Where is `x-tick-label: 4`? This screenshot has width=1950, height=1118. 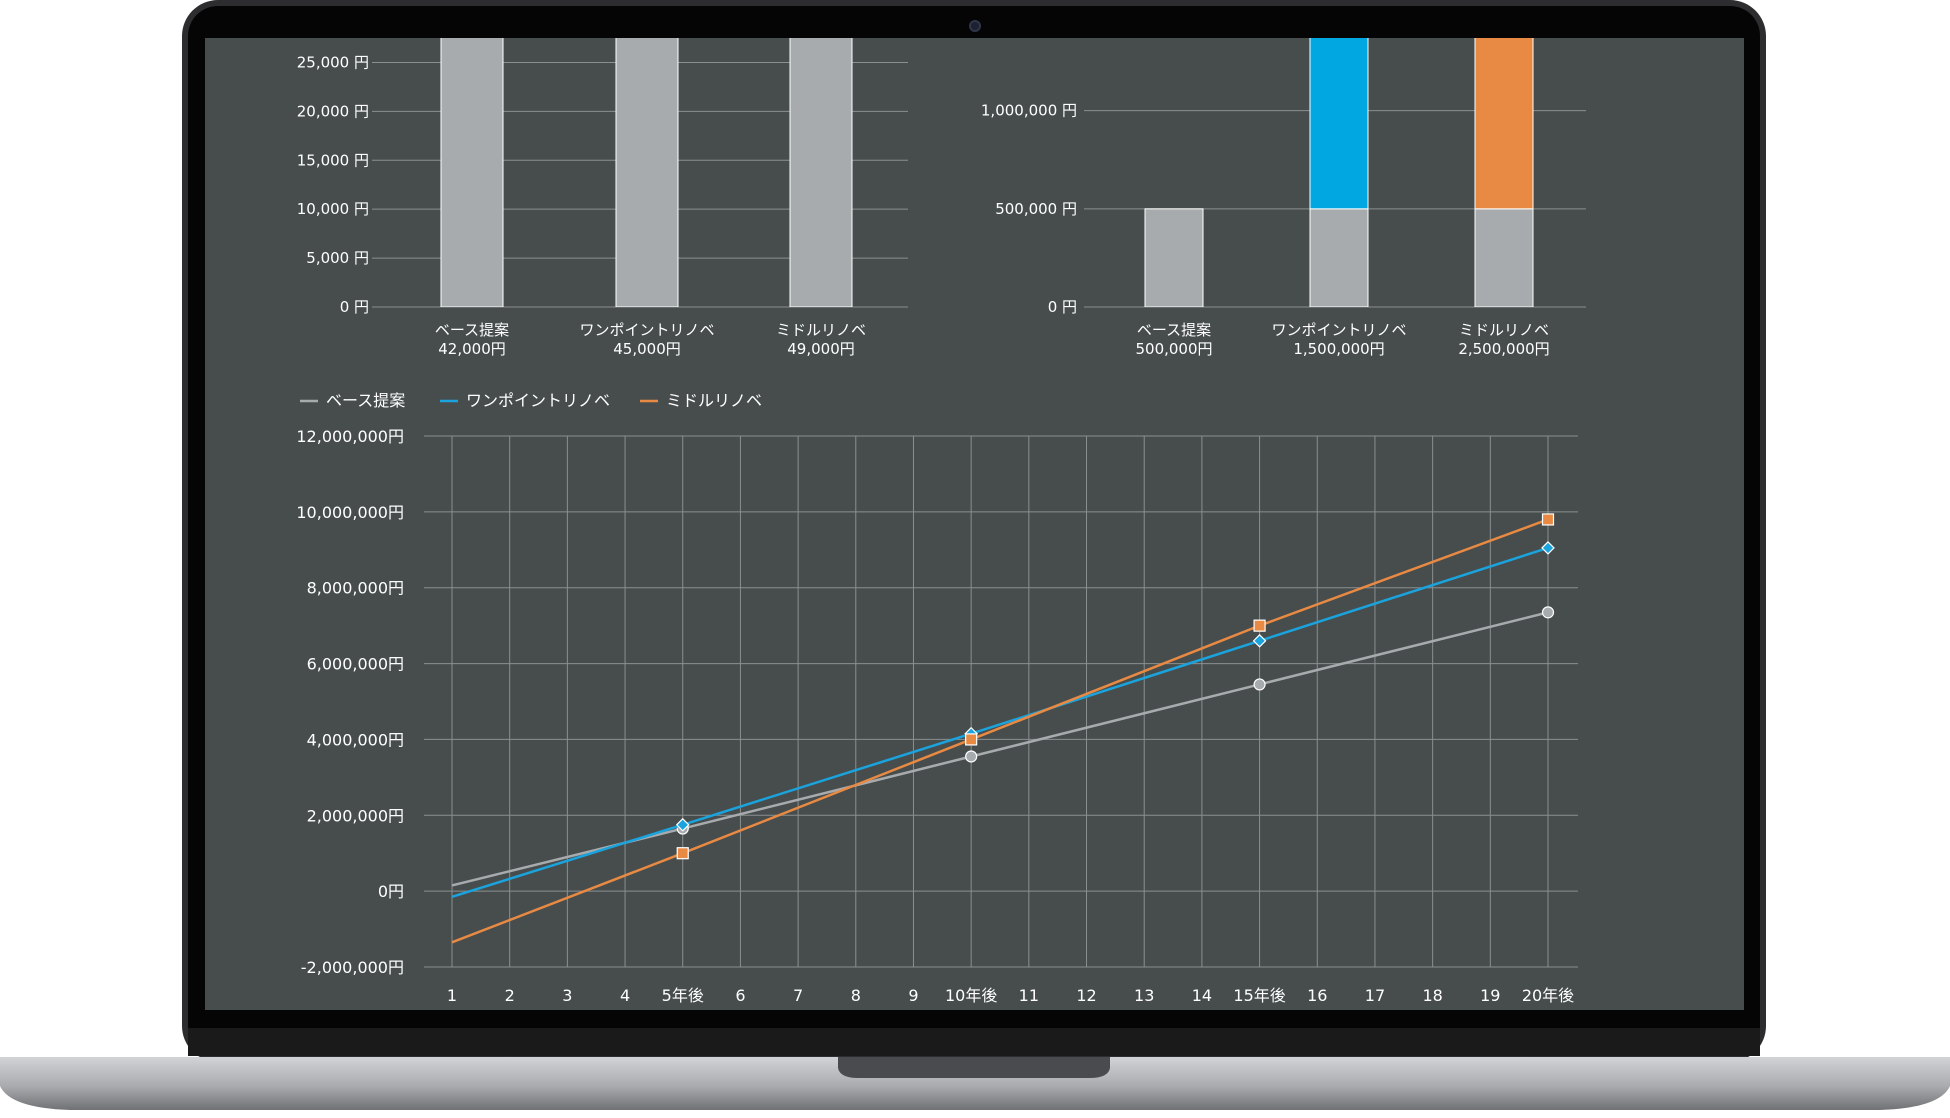
x-tick-label: 4 is located at coordinates (625, 995).